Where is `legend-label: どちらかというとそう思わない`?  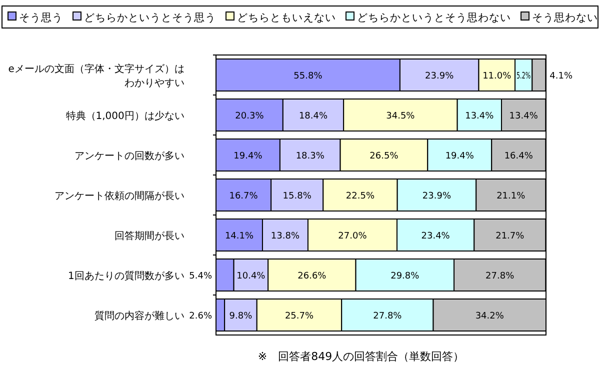 legend-label: どちらかというとそう思わない is located at coordinates (434, 18).